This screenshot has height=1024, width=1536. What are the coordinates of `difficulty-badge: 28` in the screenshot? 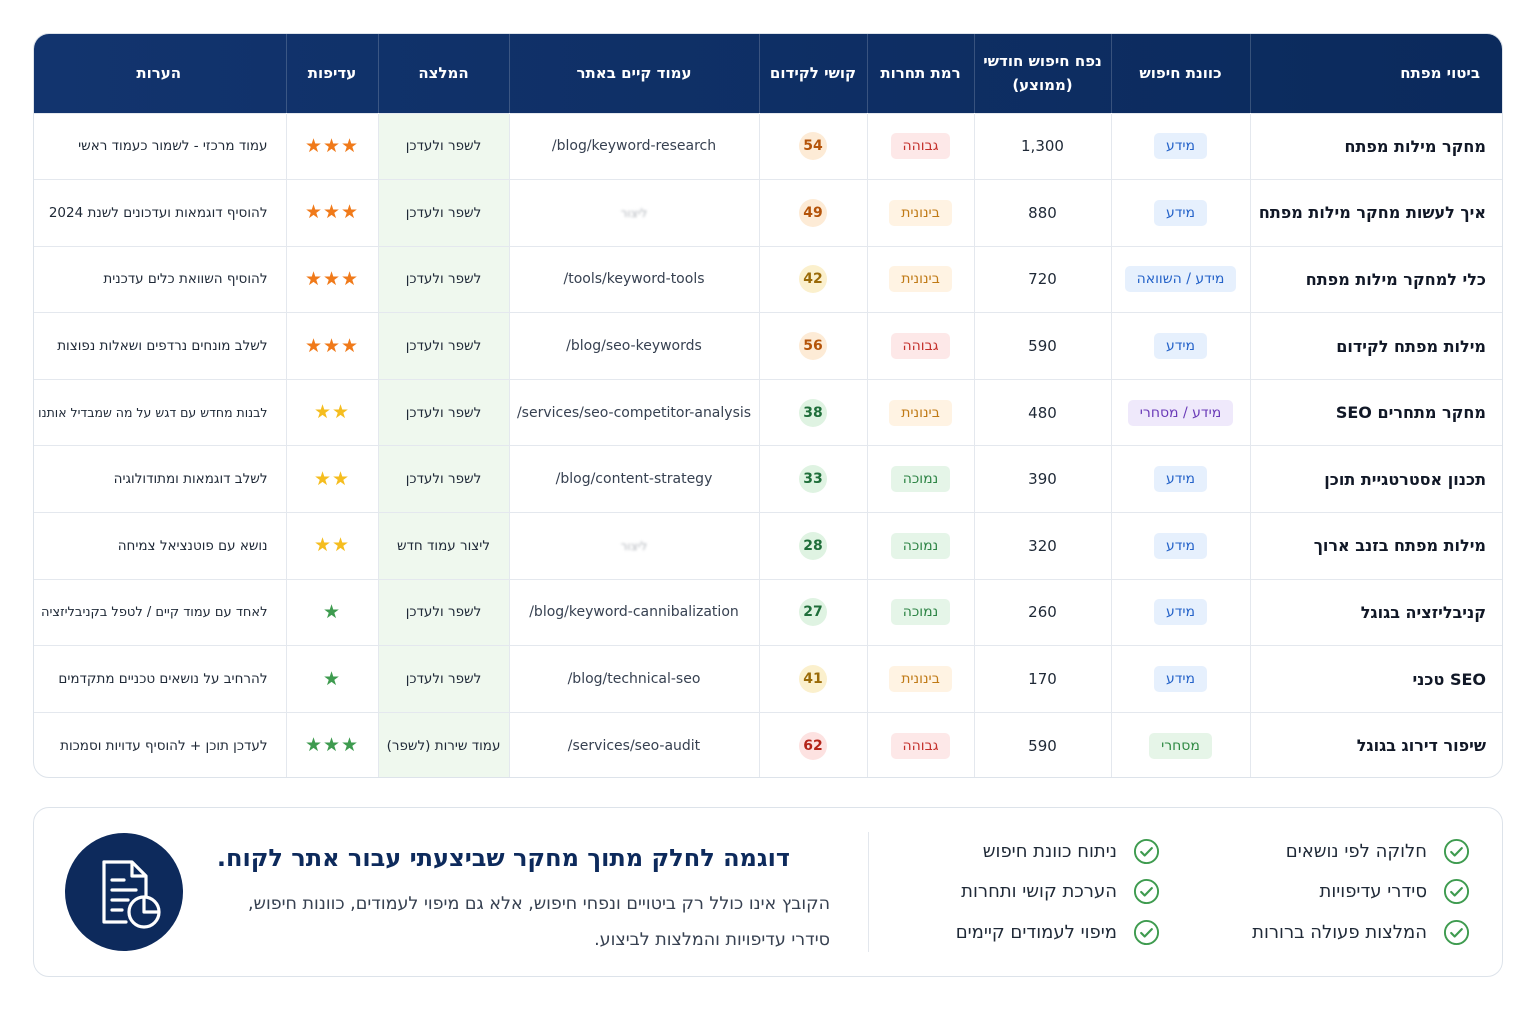 It's located at (813, 545).